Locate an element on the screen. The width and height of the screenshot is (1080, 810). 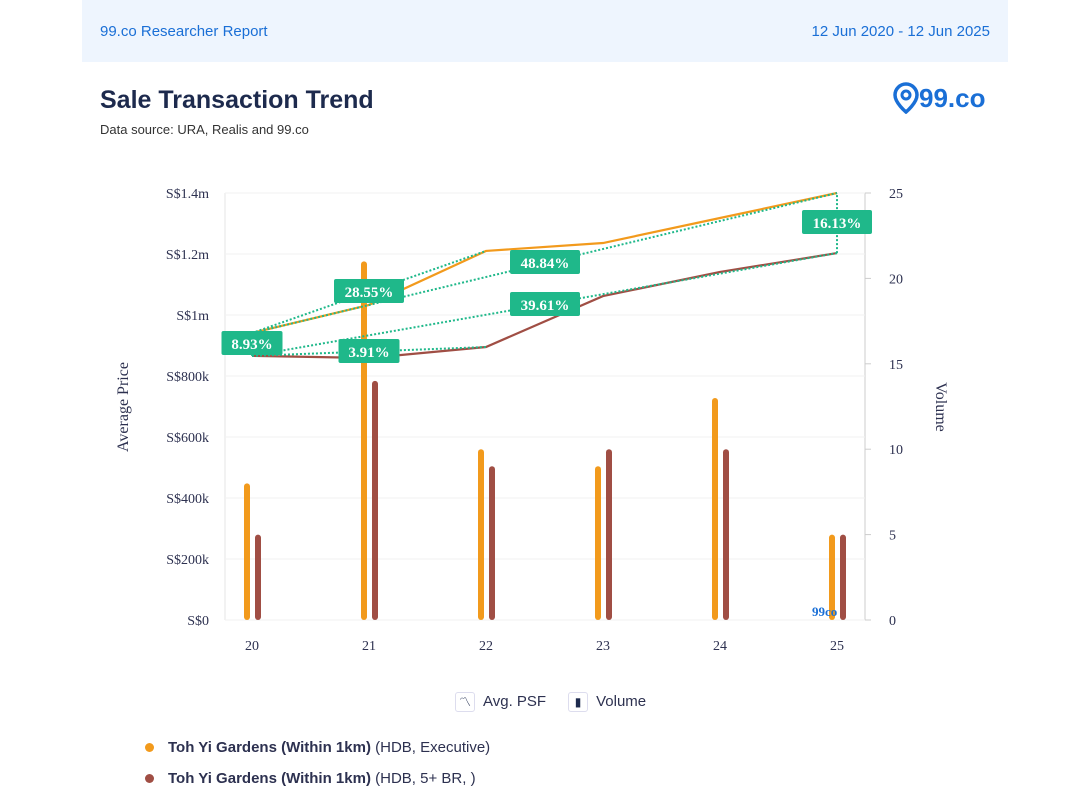
legend-volume: ▮ Volume is located at coordinates (607, 702).